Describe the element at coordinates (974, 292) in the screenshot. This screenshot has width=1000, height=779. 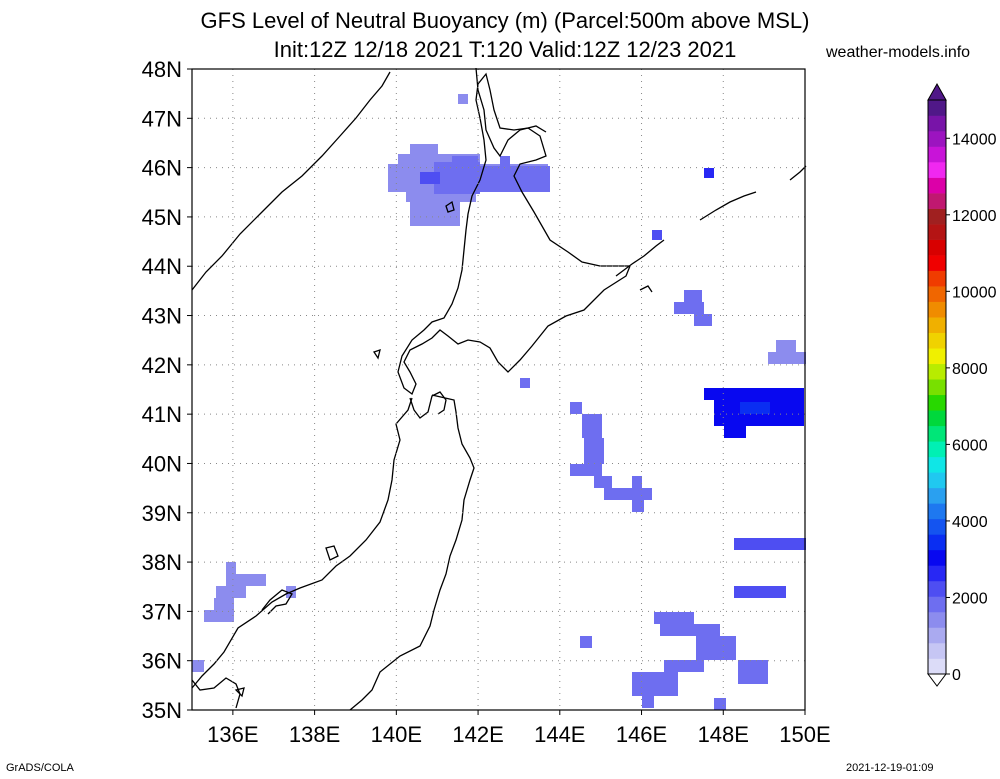
I see `colorbar-label: 10000` at that location.